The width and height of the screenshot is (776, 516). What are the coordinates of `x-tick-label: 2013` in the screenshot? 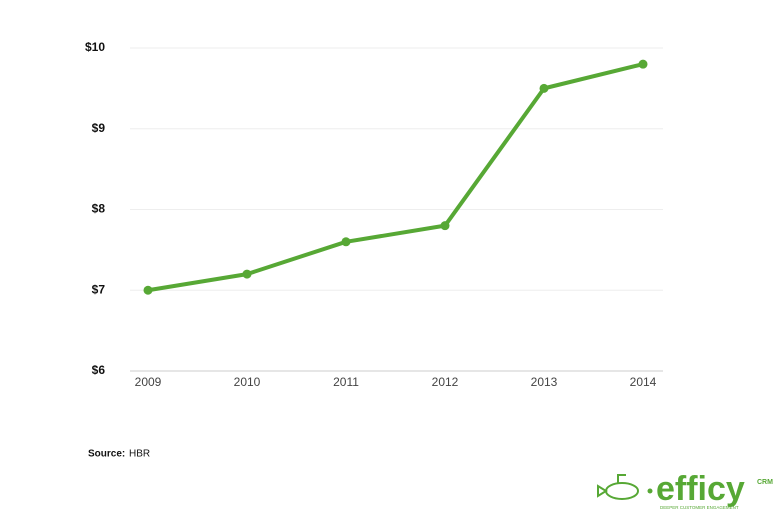 It's located at (544, 382).